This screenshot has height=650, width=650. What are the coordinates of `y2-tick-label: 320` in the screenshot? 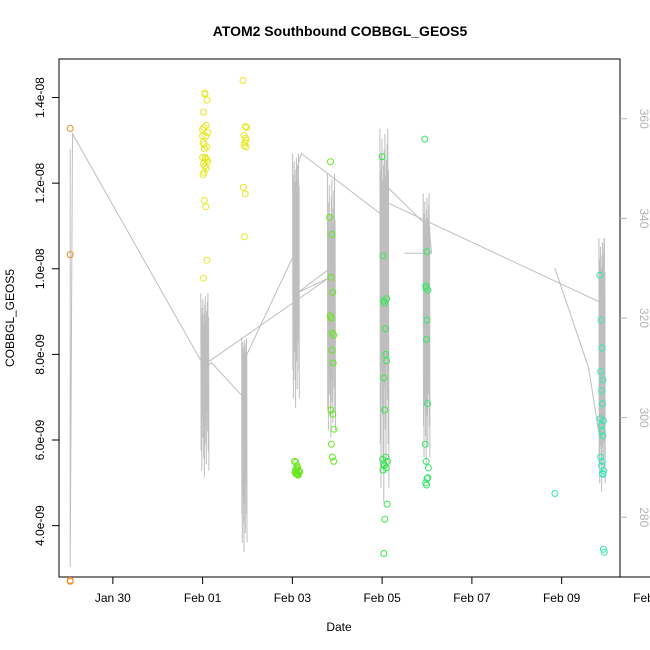 It's located at (643, 318).